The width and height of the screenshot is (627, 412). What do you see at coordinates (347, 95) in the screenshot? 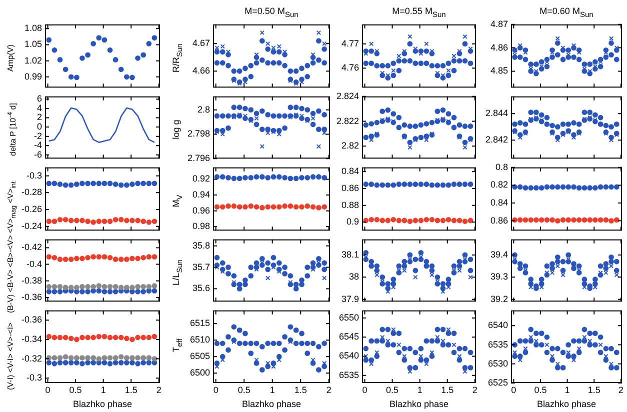
I see `y-tick-label: 2.824` at bounding box center [347, 95].